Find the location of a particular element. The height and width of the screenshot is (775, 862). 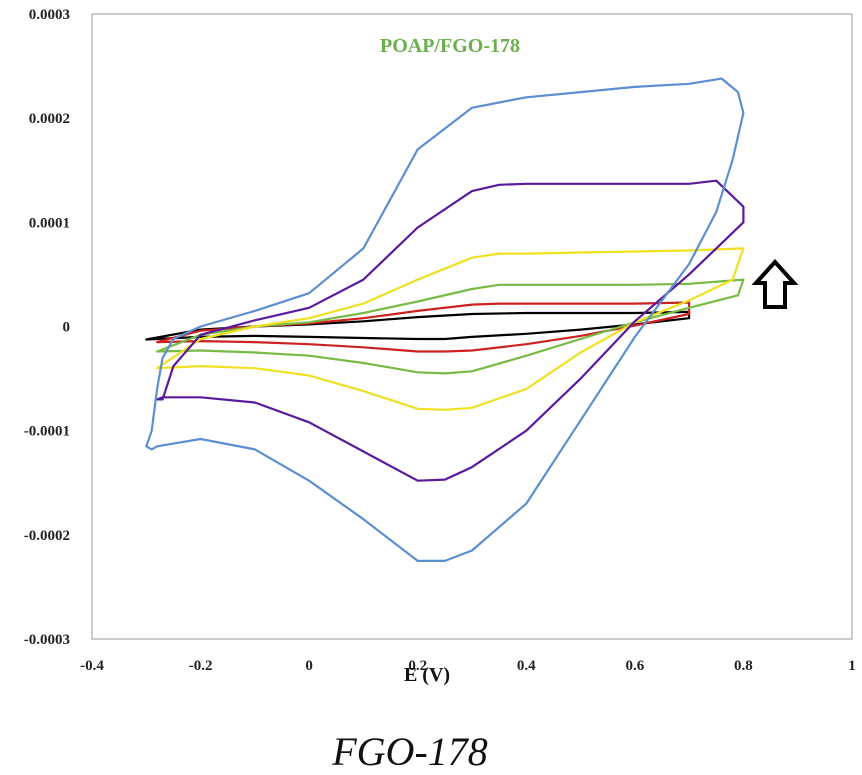

y-tick-label: 0.0003 is located at coordinates (49, 15).